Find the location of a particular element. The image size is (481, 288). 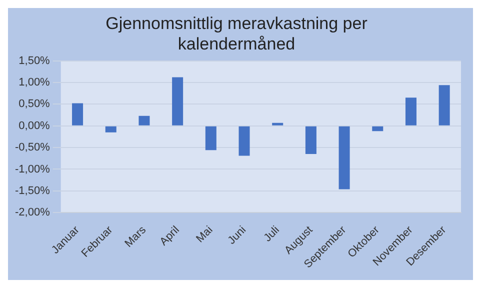

y-tick-label: -1,50% is located at coordinates (32, 190).